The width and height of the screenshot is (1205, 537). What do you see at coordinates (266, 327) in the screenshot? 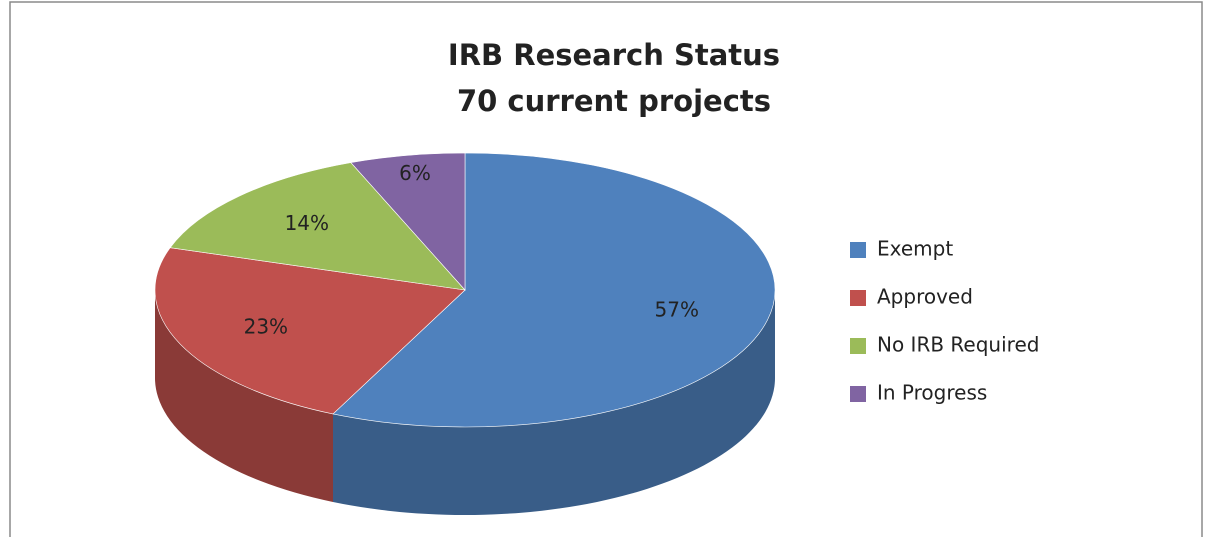
I see `data-label: 23%` at bounding box center [266, 327].